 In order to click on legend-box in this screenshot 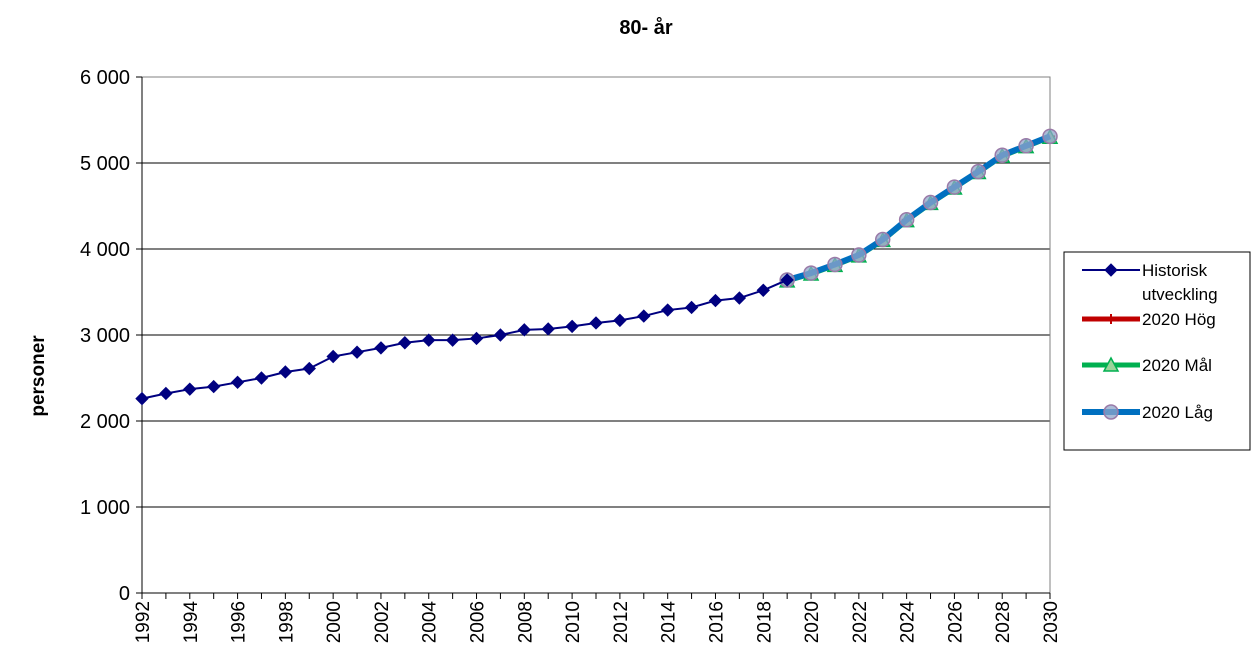, I will do `click(1157, 351)`.